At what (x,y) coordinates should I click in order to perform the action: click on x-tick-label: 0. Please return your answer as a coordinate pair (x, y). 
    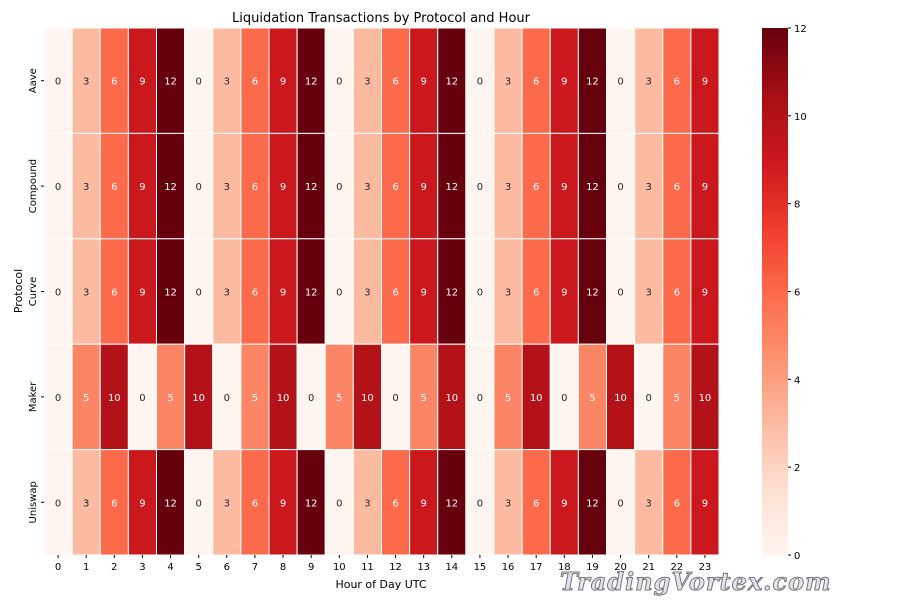
    Looking at the image, I should click on (58, 567).